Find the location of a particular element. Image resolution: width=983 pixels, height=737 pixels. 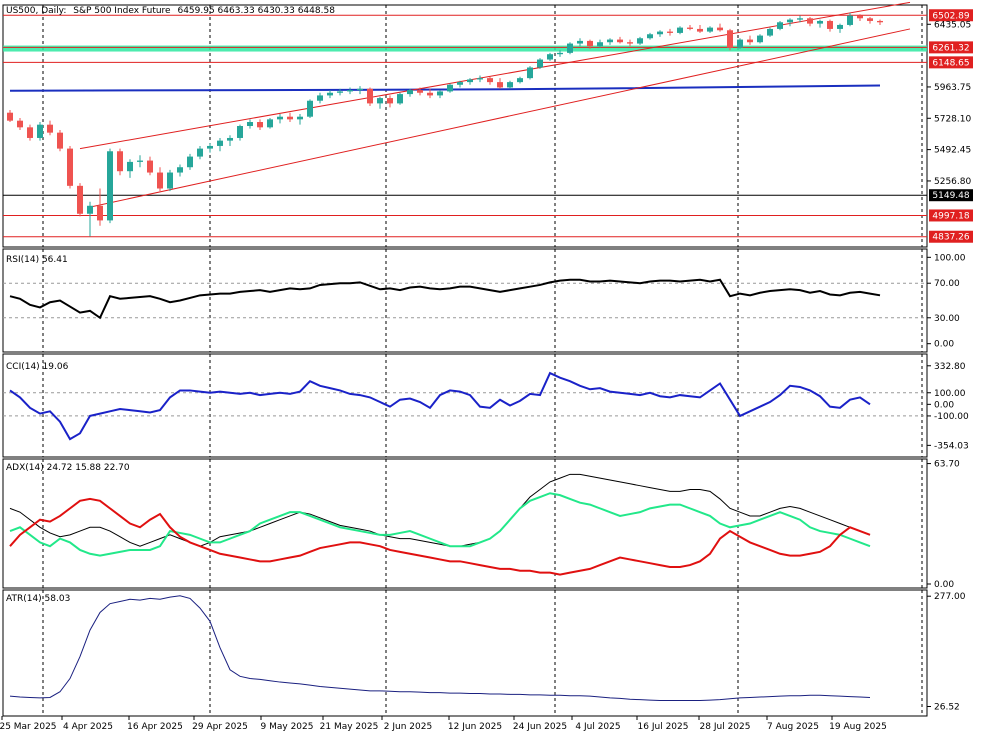

price-tag: 6148.65 is located at coordinates (951, 62).